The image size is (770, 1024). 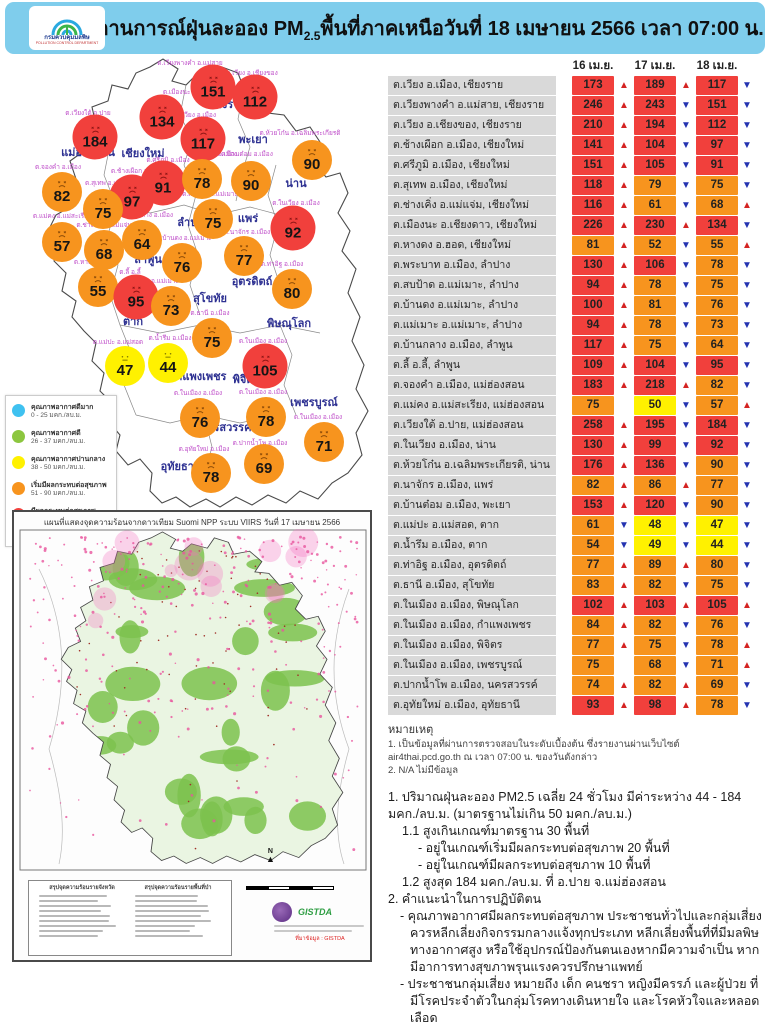 What do you see at coordinates (324, 446) in the screenshot?
I see `station-aqi-value: 71` at bounding box center [324, 446].